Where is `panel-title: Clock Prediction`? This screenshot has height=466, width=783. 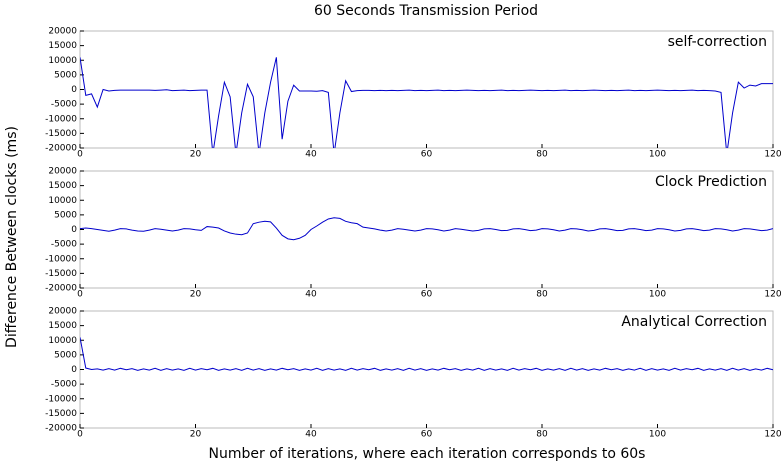
panel-title: Clock Prediction is located at coordinates (711, 182).